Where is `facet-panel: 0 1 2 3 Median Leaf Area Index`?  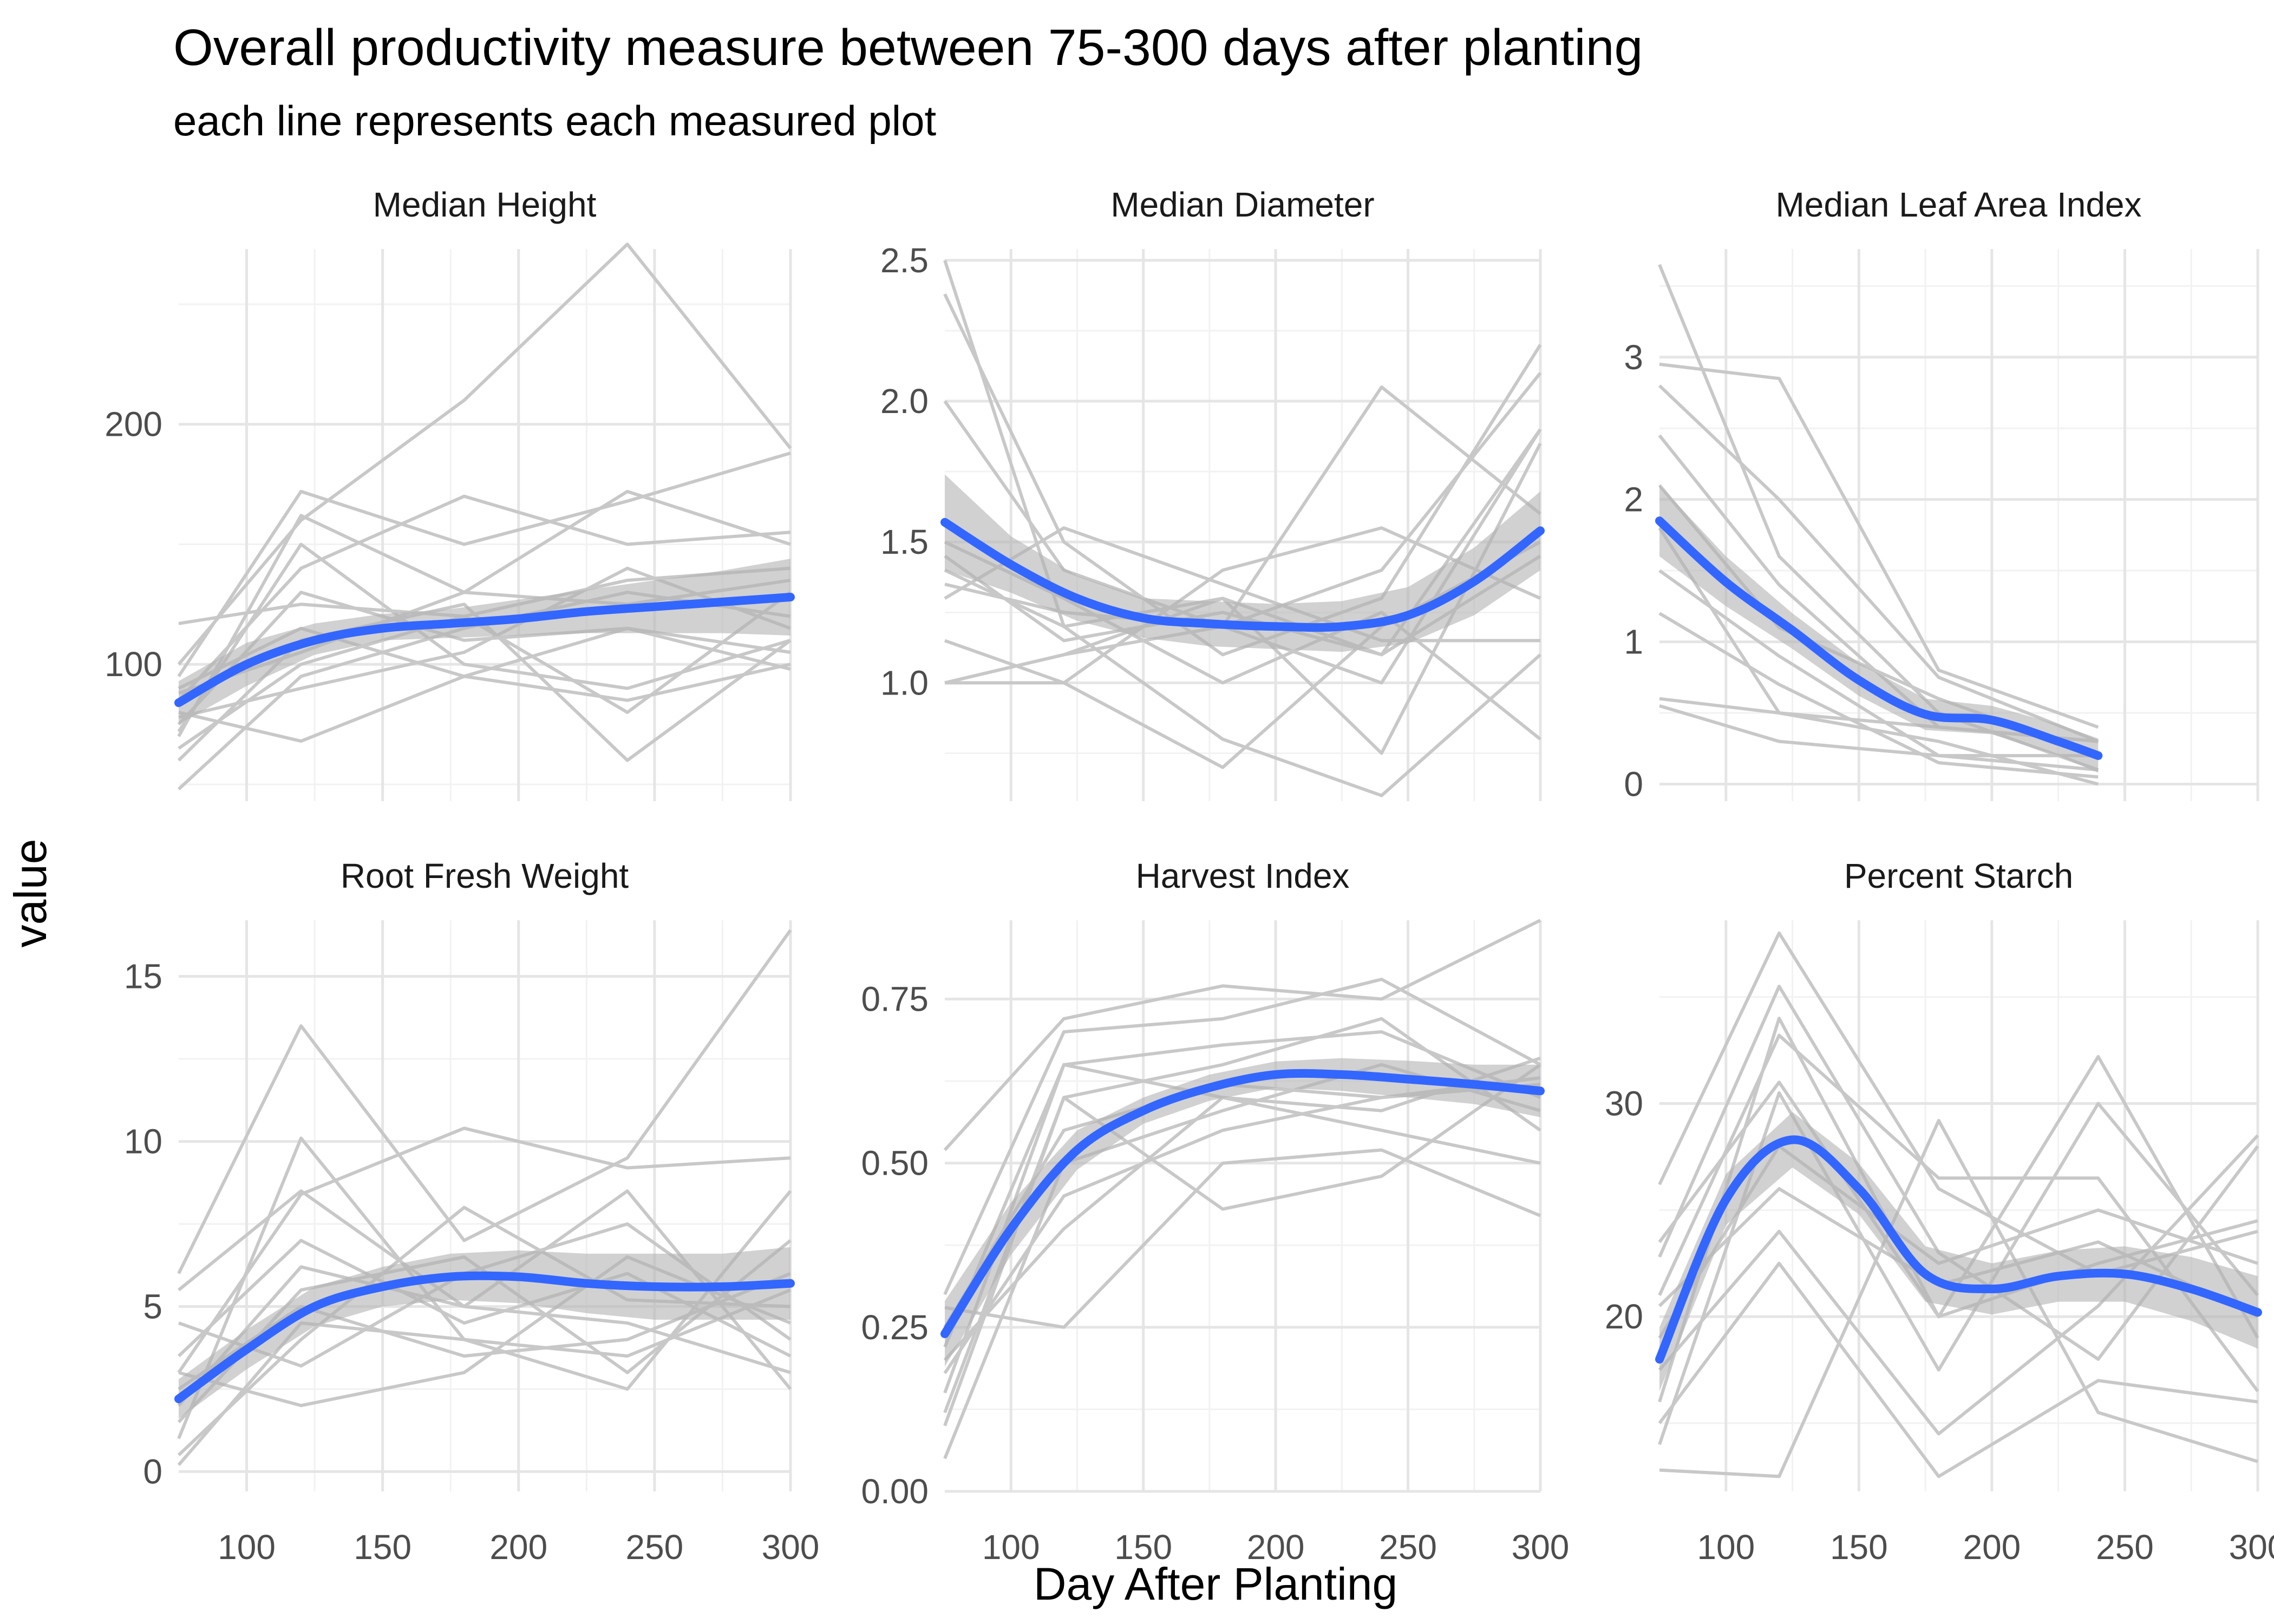
facet-panel: 0 1 2 3 Median Leaf Area Index is located at coordinates (1942, 494).